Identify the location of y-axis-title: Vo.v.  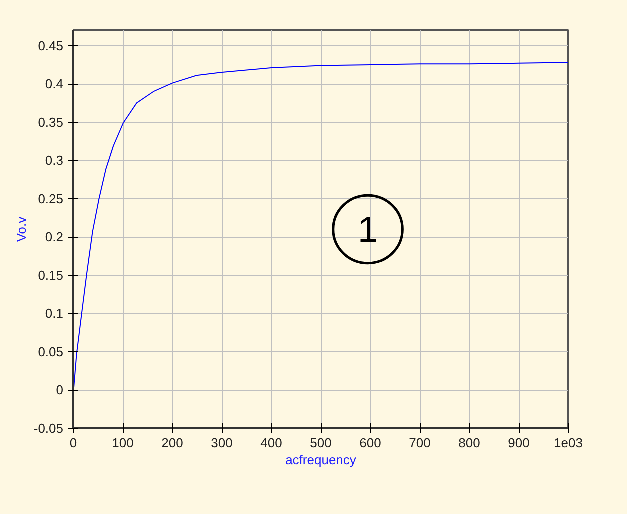
(21, 229).